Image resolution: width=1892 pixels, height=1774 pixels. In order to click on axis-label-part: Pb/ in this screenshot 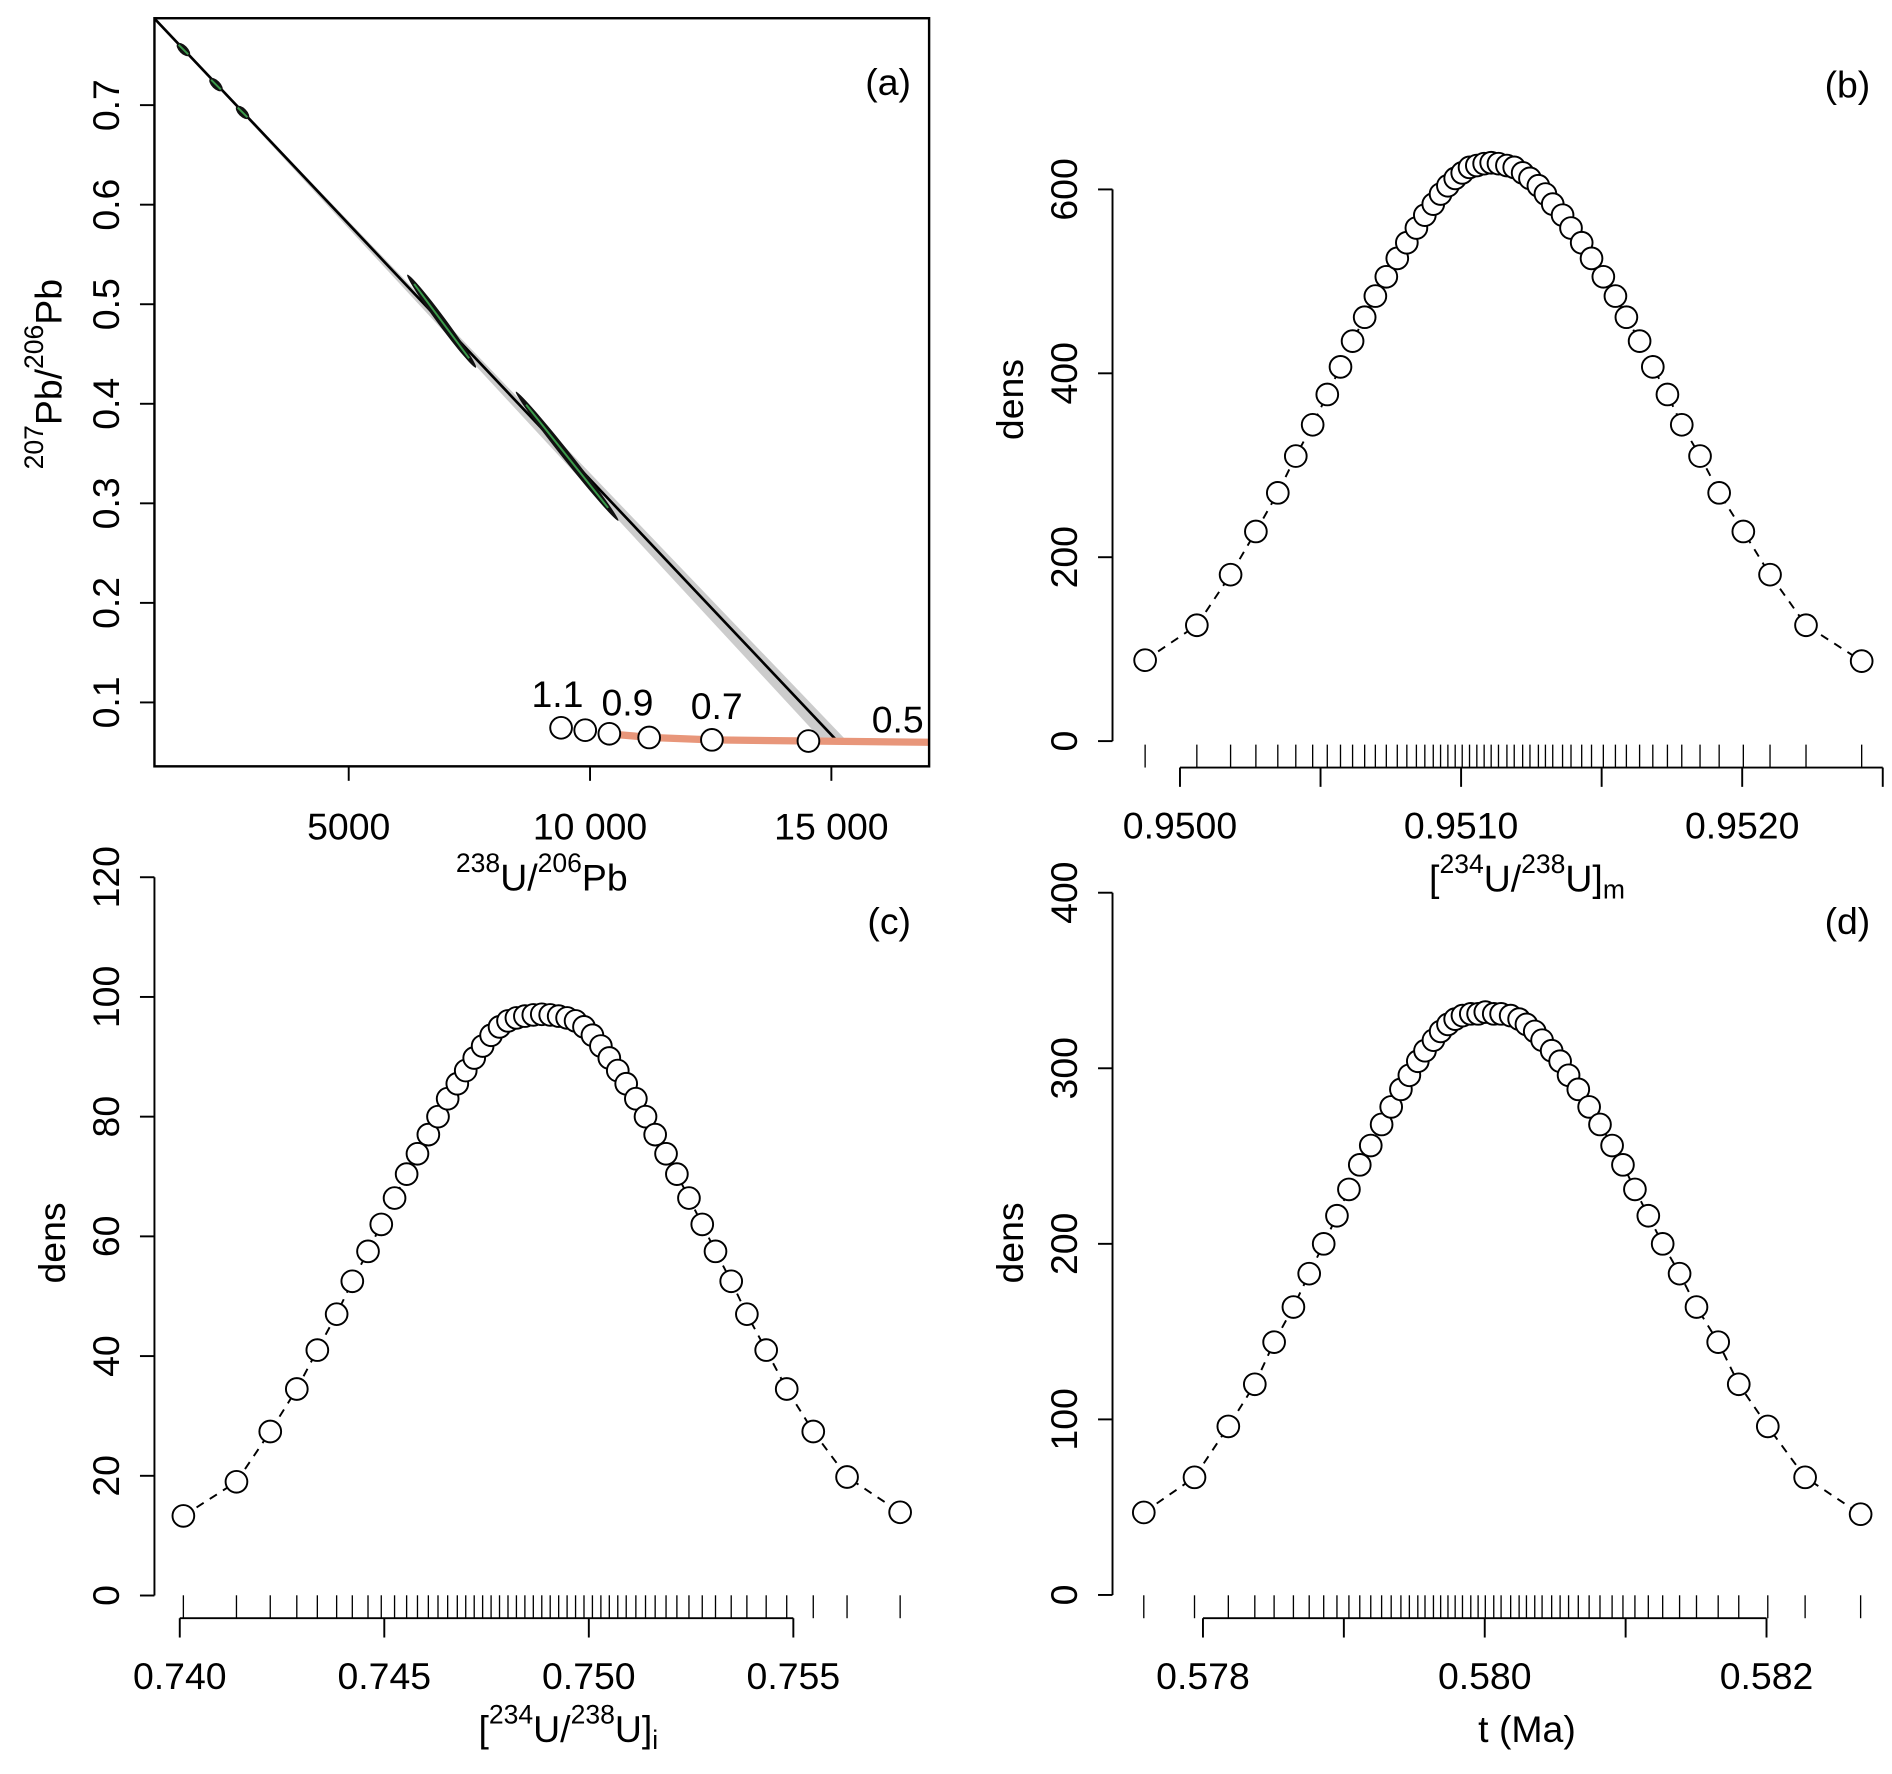, I will do `click(48, 396)`.